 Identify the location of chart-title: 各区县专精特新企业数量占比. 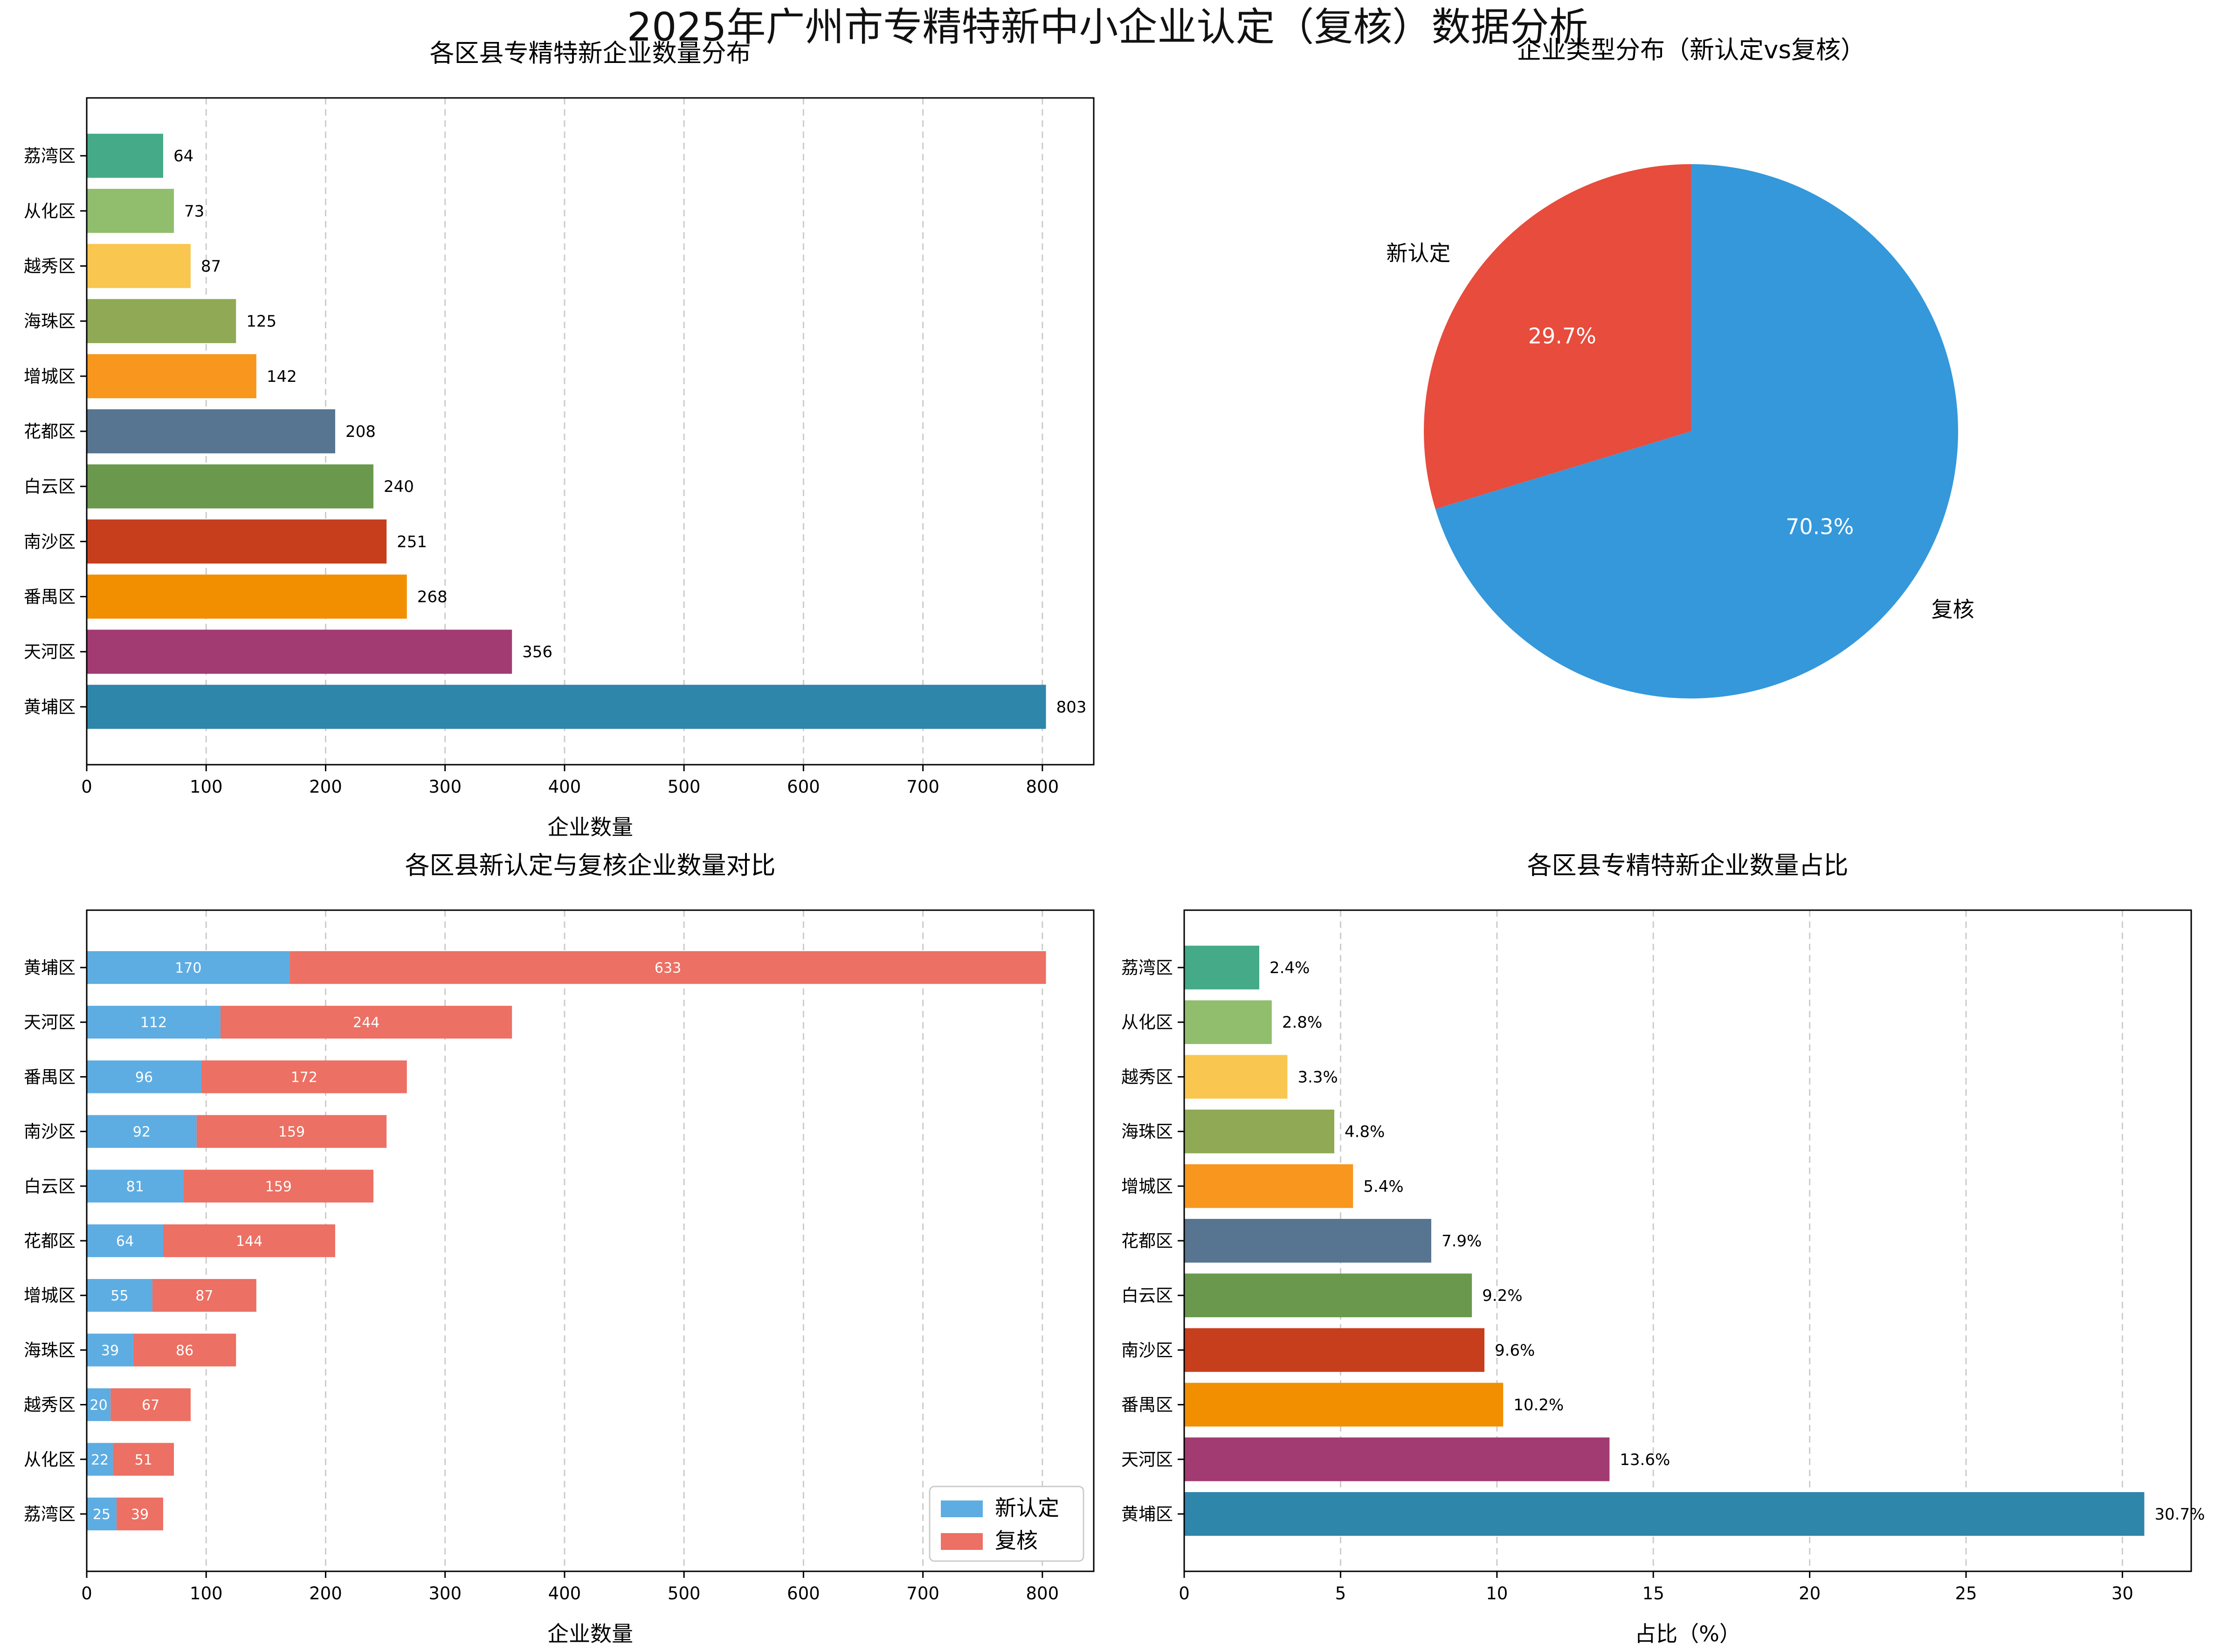
(1688, 865).